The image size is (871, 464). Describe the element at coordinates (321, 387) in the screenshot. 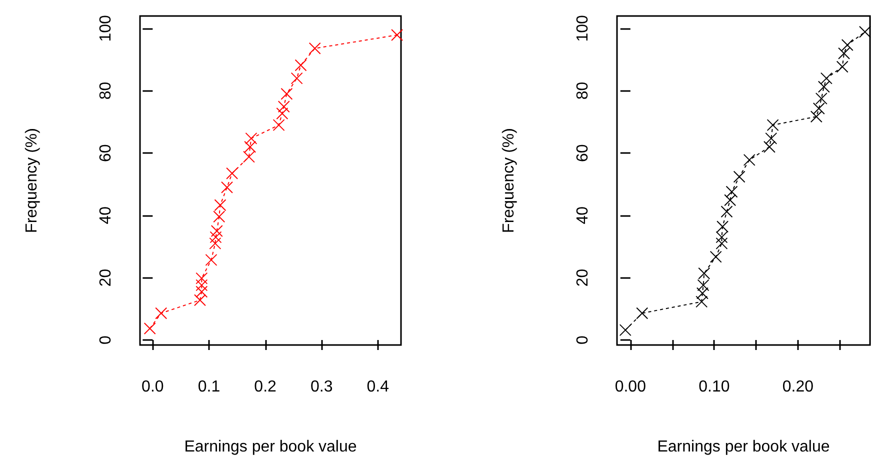

I see `x-tick-label: 0.3` at that location.